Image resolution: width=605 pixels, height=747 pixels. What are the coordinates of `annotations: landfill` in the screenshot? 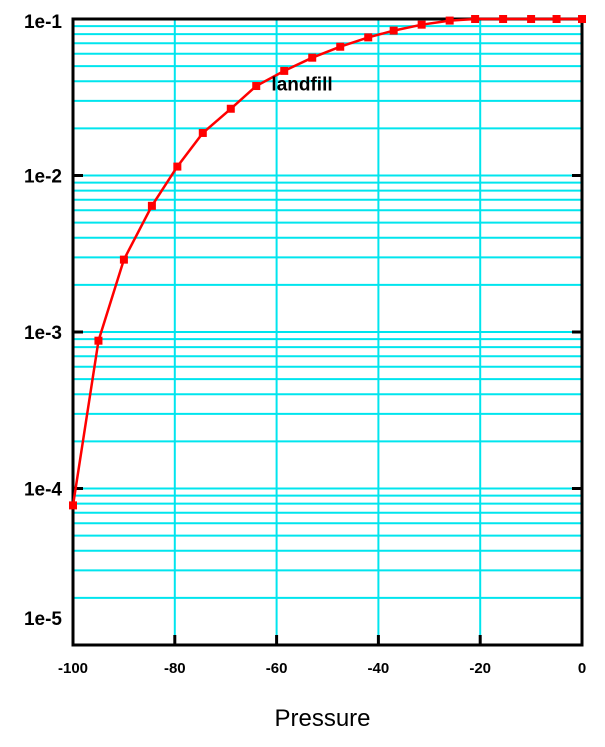 It's located at (301, 84).